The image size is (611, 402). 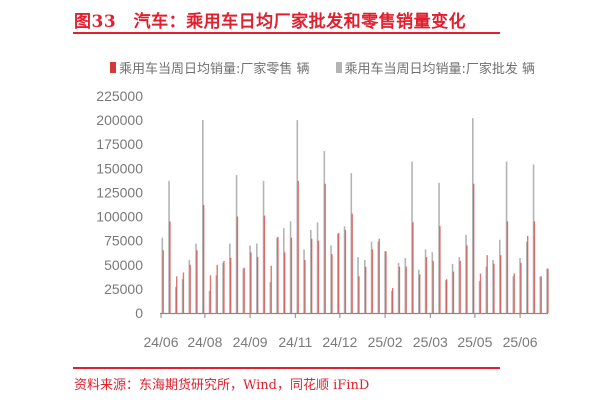 I want to click on y-tick-label: 50000, so click(x=123, y=265).